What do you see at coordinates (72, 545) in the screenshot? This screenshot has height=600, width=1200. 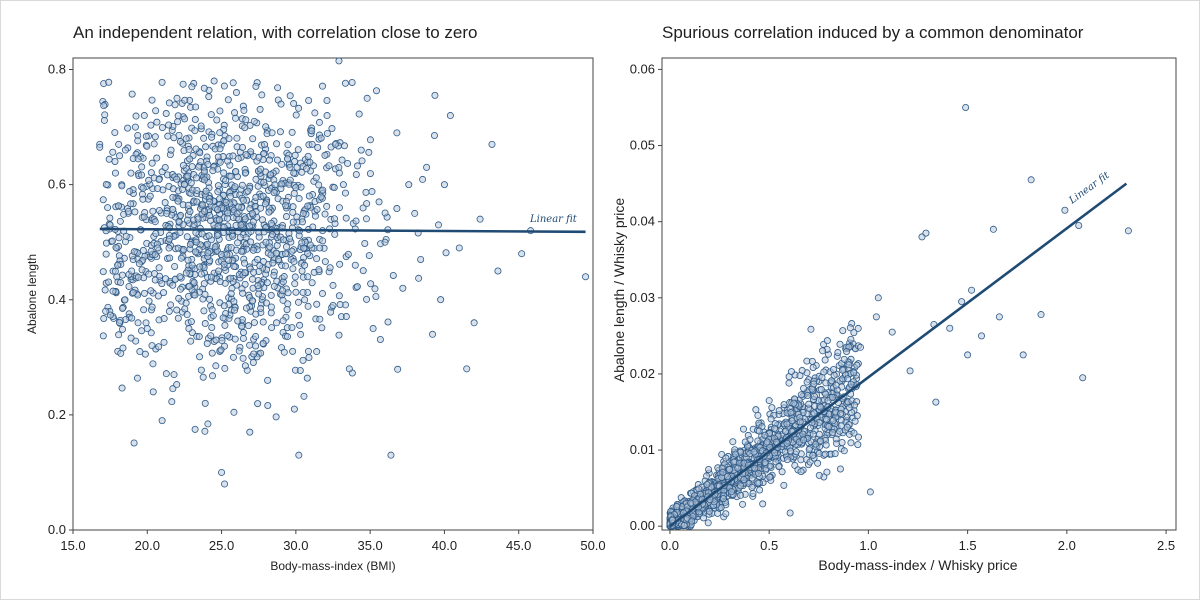 I see `x-tick-label: 15.0` at bounding box center [72, 545].